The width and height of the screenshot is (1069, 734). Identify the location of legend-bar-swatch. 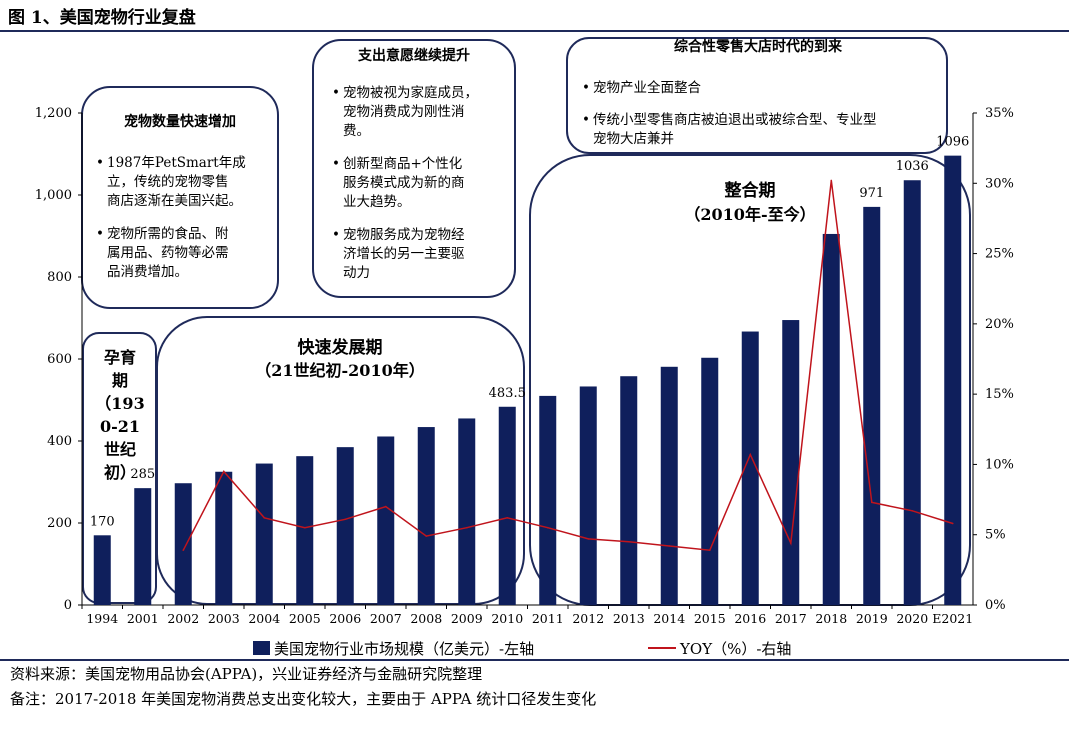
(261, 648).